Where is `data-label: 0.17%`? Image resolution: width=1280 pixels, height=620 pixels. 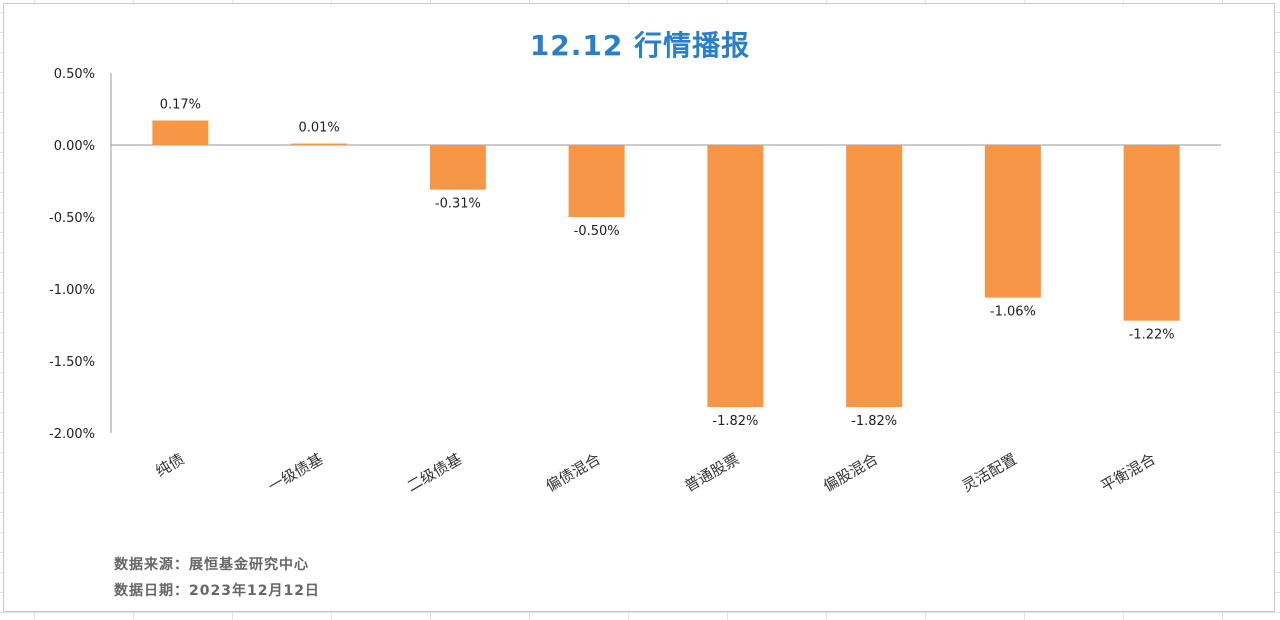
data-label: 0.17% is located at coordinates (180, 105).